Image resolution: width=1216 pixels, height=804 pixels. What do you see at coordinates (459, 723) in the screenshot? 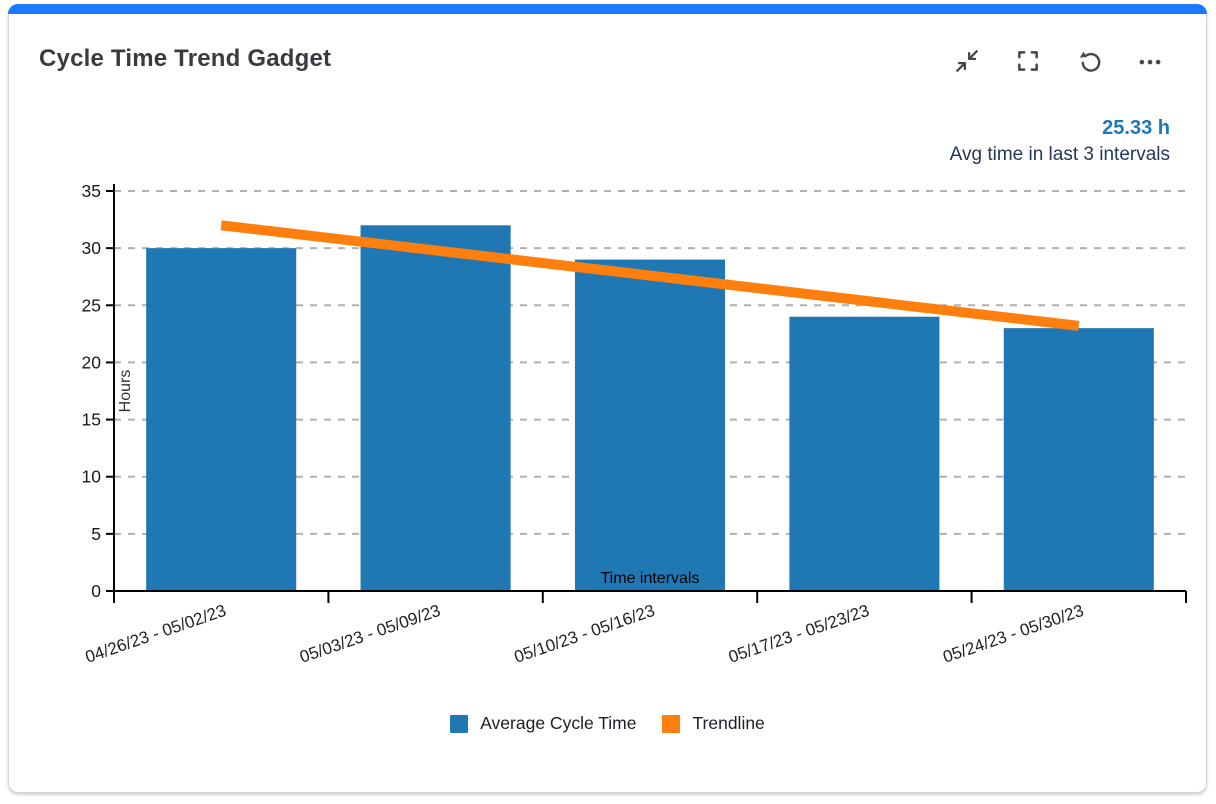
I see `average-cycle-time-swatch` at bounding box center [459, 723].